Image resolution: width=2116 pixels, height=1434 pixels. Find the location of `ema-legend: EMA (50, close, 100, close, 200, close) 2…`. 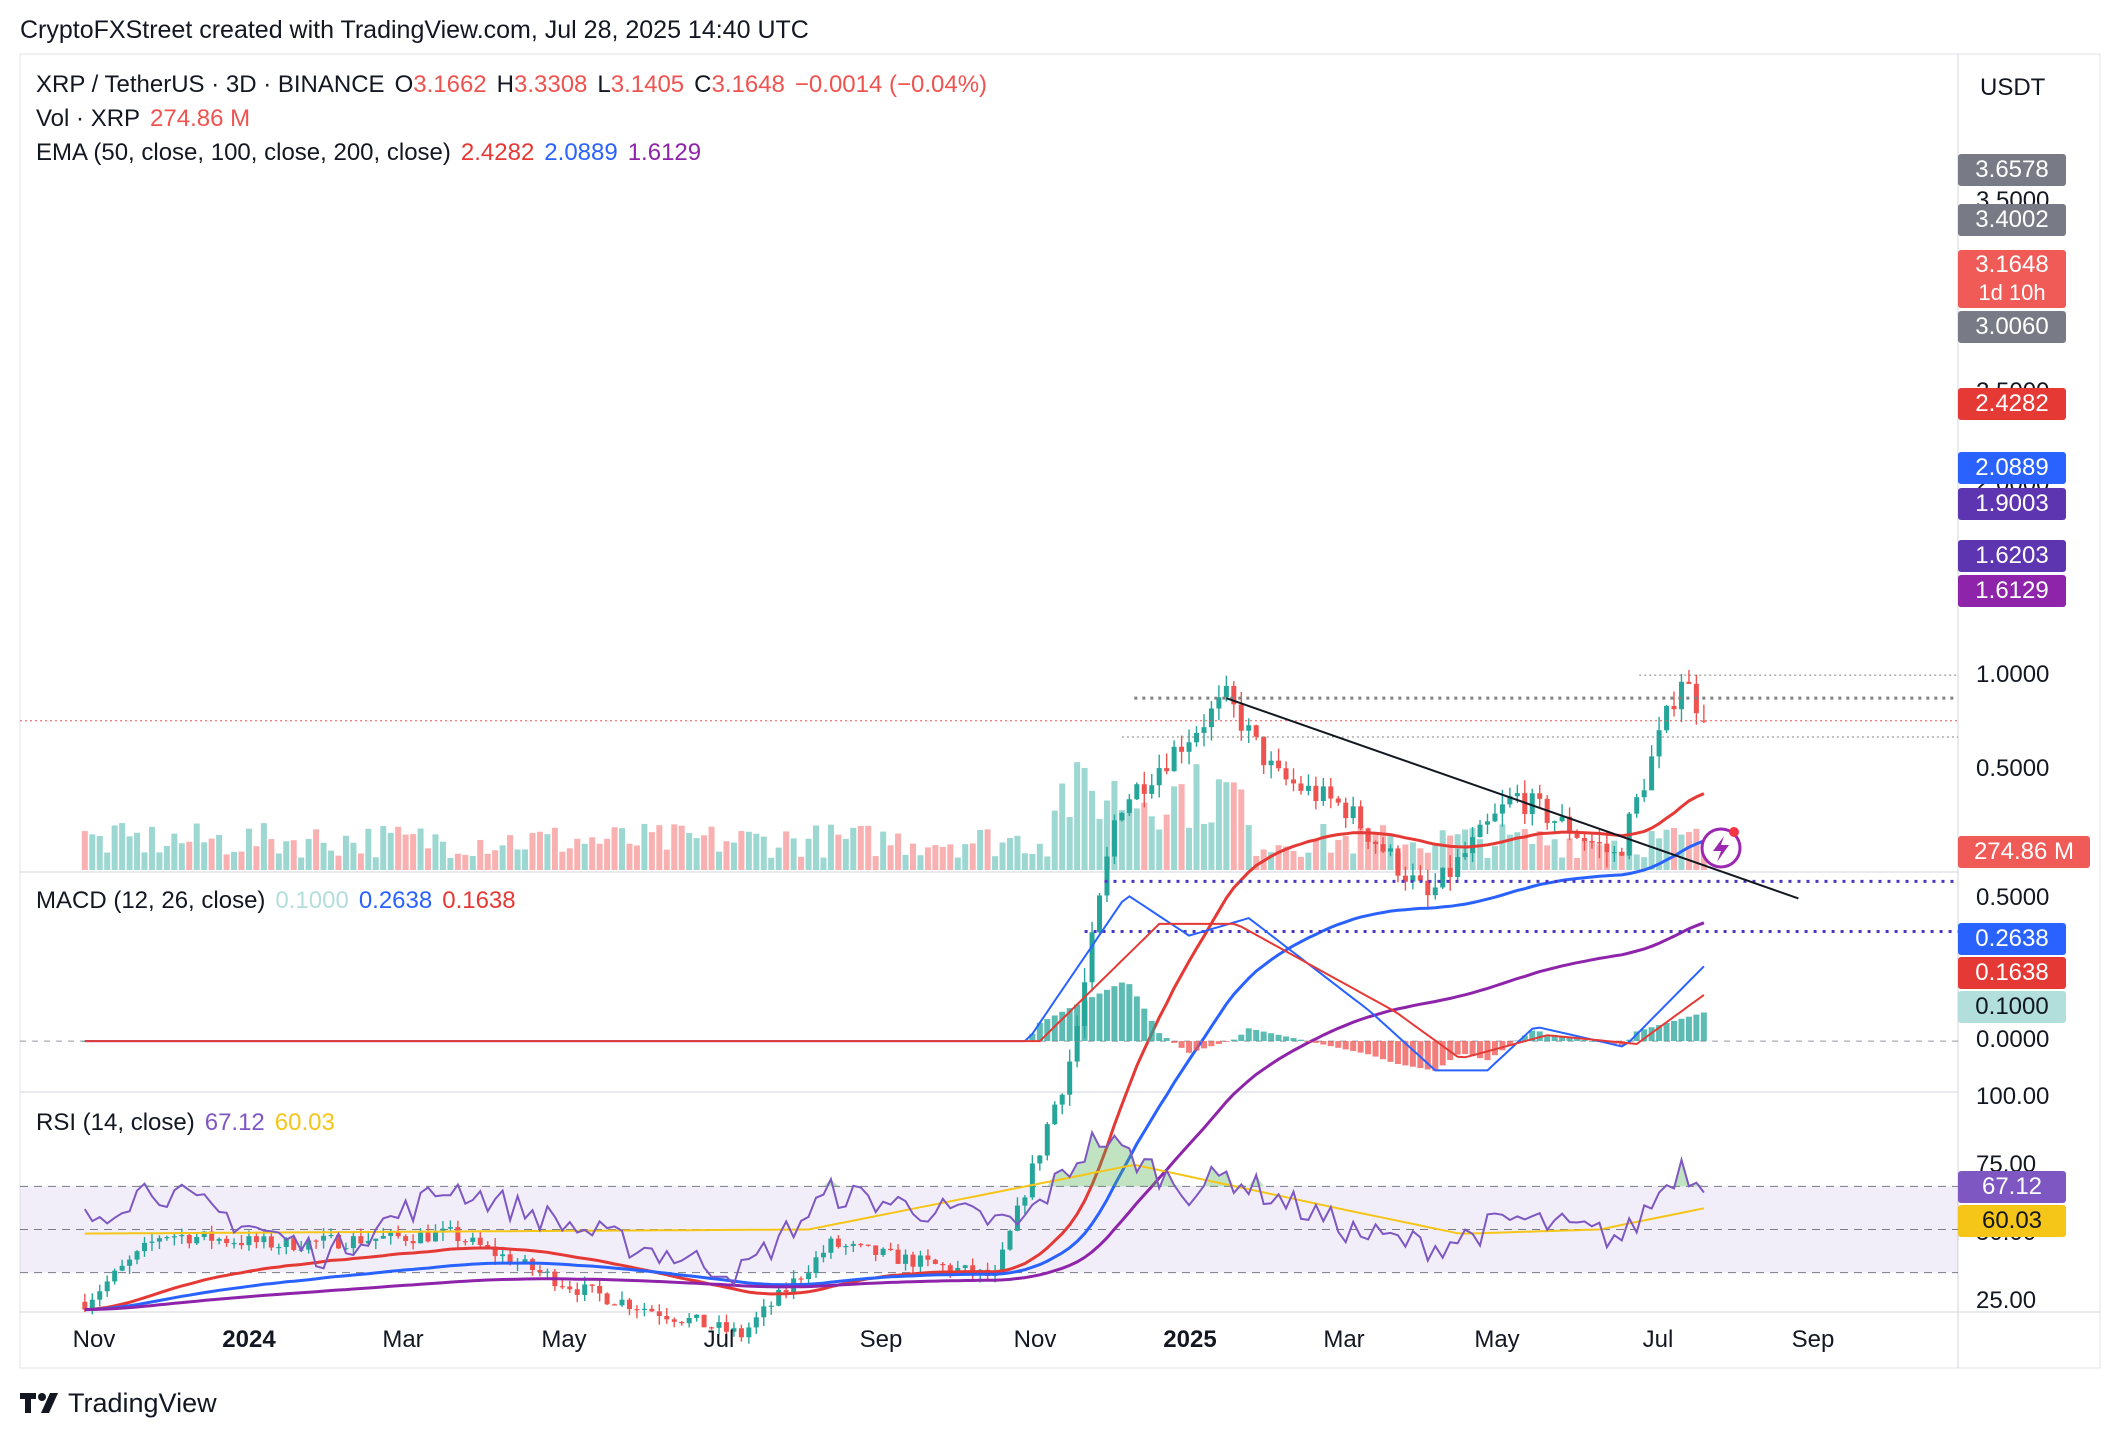

ema-legend: EMA (50, close, 100, close, 200, close) 2… is located at coordinates (373, 153).